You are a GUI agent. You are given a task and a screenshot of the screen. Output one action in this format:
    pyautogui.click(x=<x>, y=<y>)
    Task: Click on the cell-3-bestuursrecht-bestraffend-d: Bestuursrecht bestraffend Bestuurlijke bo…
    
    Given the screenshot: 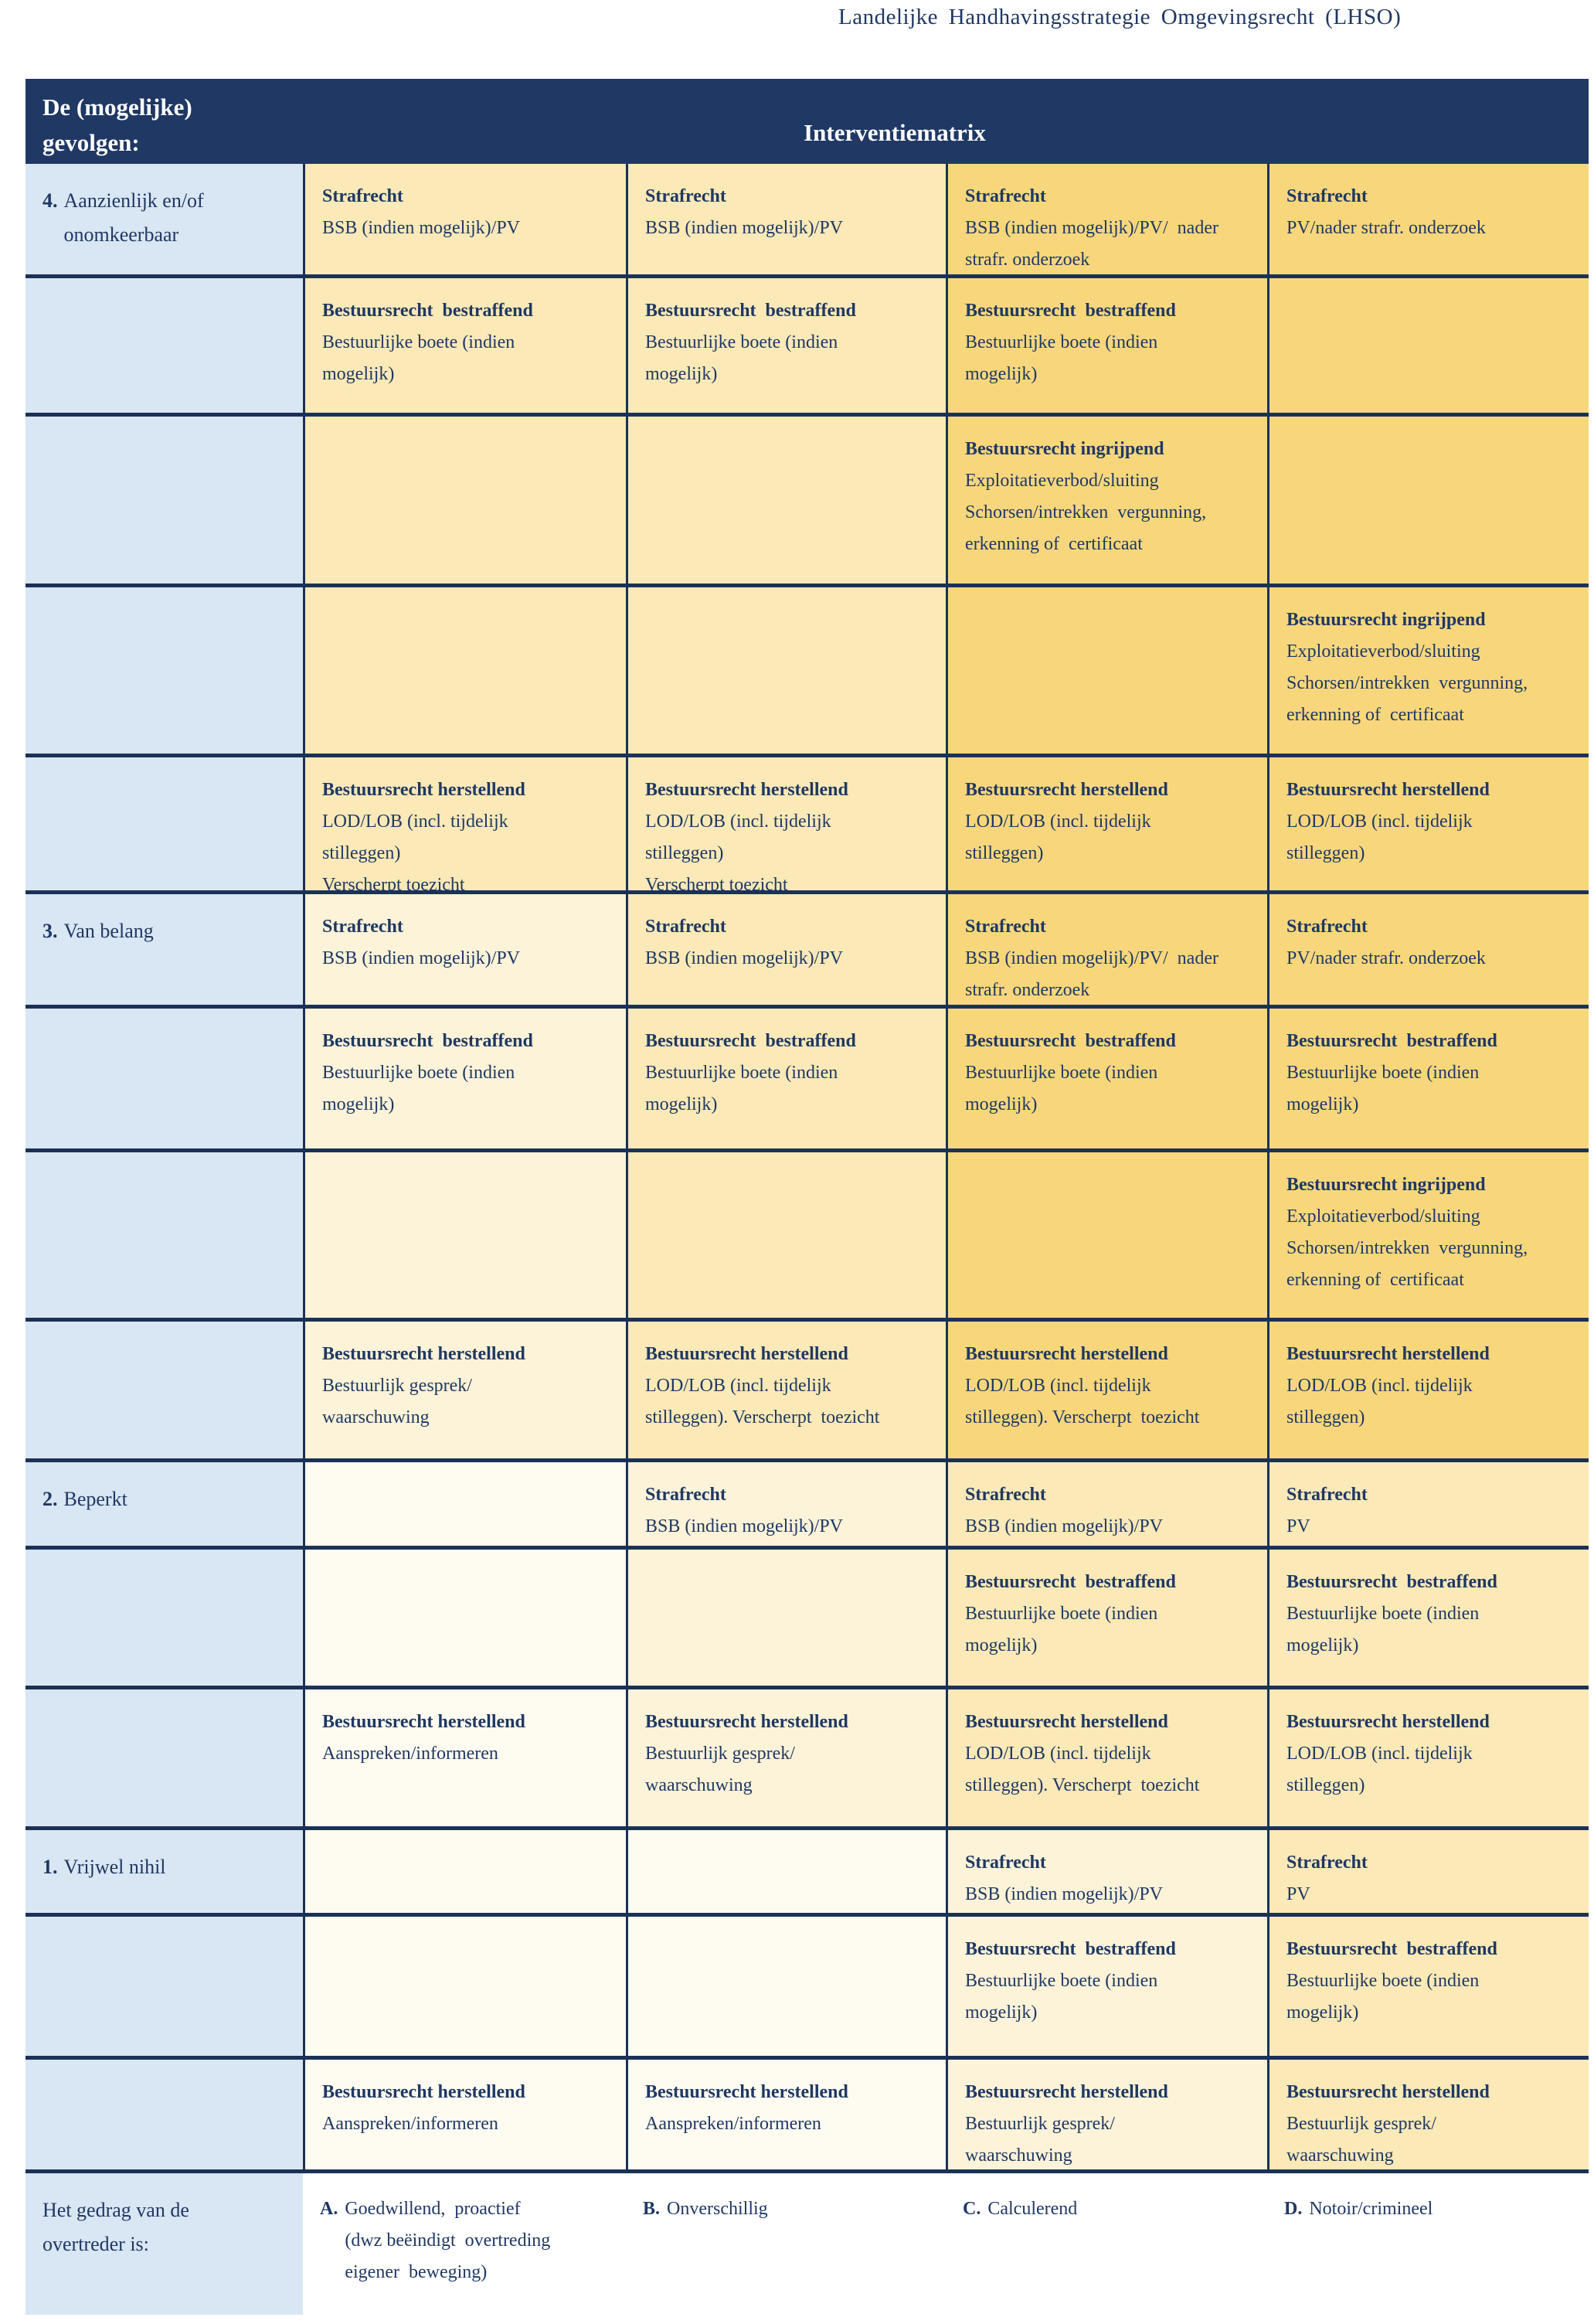 What is the action you would take?
    pyautogui.click(x=1428, y=1078)
    